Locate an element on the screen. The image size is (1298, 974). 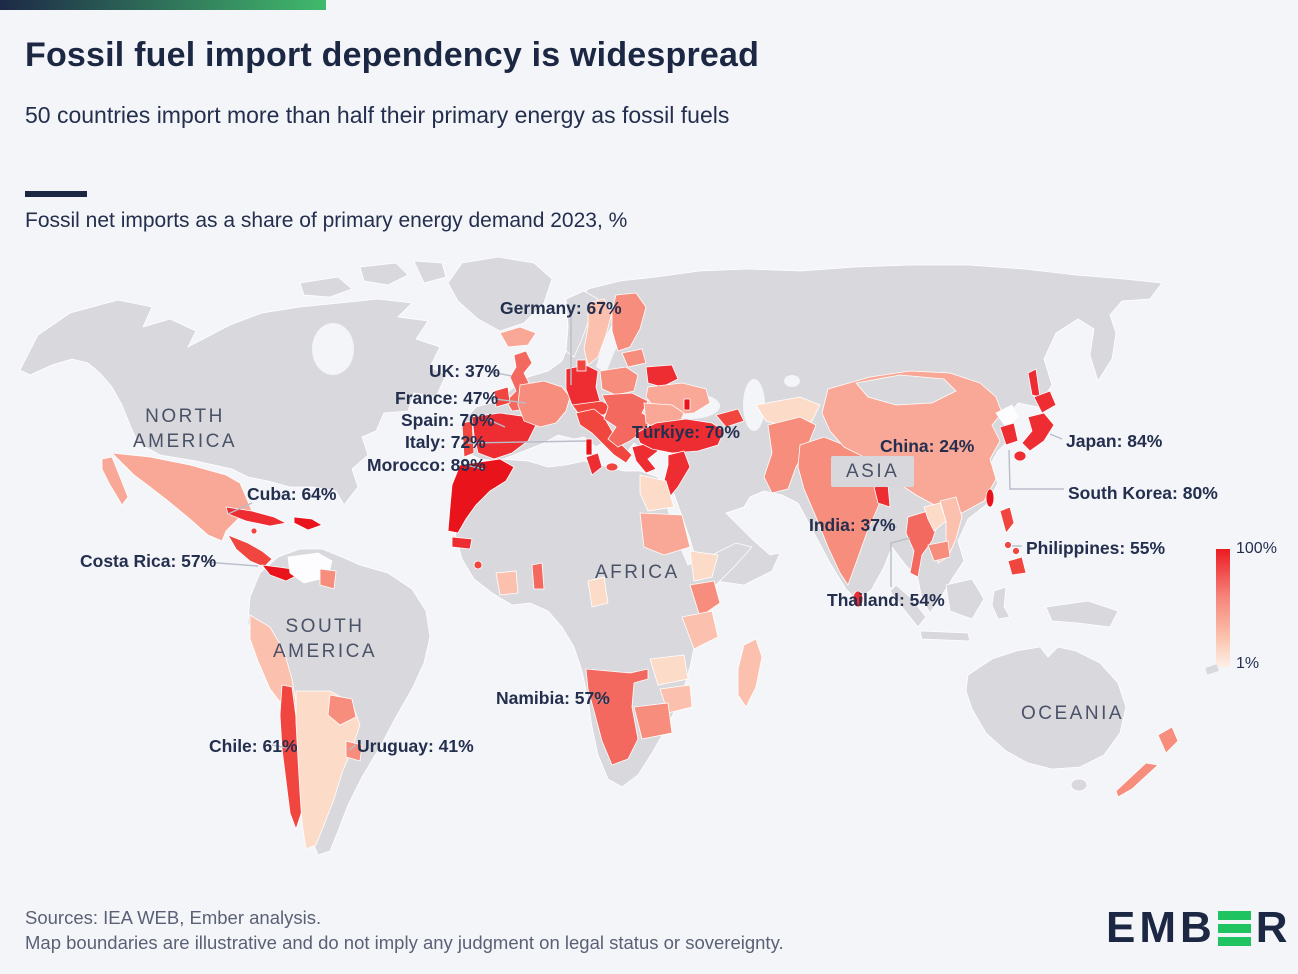
leader-spain is located at coordinates (496, 423).